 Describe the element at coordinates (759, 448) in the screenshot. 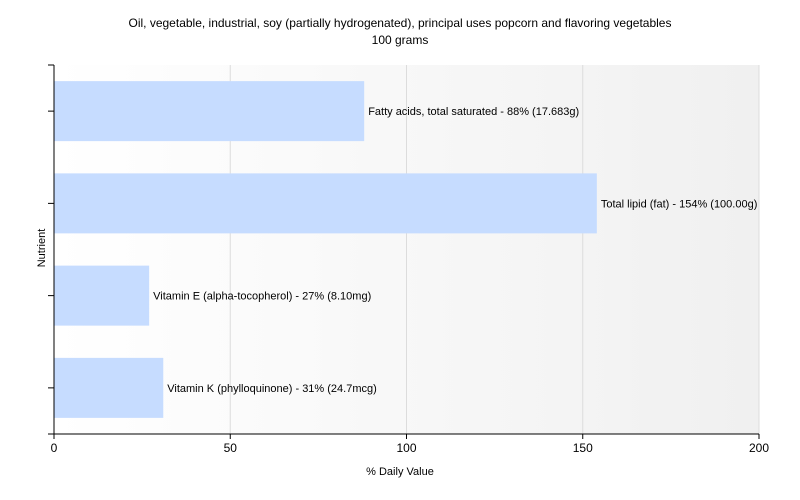

I see `x-tick-label: 200` at that location.